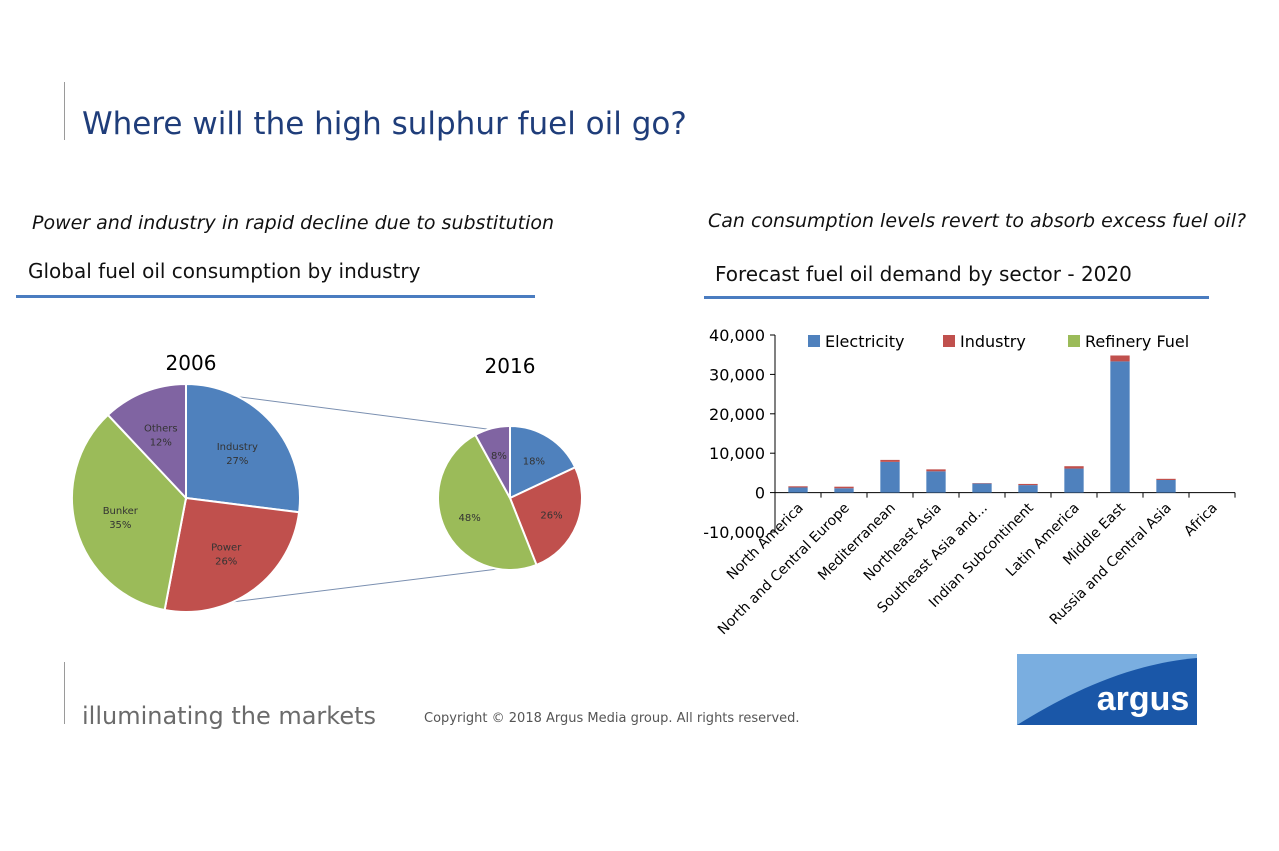 The height and width of the screenshot is (851, 1279). I want to click on pie-slice-label: Power, so click(226, 547).